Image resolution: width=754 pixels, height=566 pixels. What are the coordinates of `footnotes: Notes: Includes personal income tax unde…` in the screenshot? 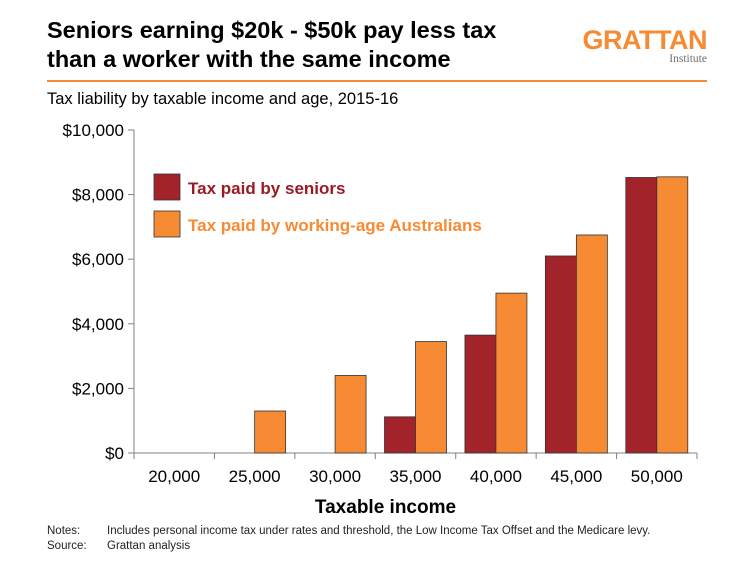 It's located at (348, 539).